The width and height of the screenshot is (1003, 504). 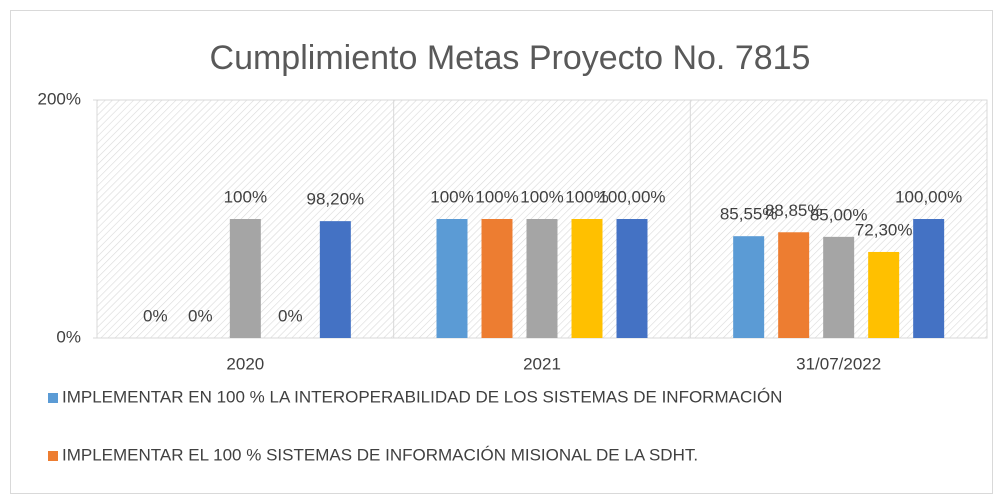 What do you see at coordinates (68, 336) in the screenshot?
I see `y-tick-label: 0%` at bounding box center [68, 336].